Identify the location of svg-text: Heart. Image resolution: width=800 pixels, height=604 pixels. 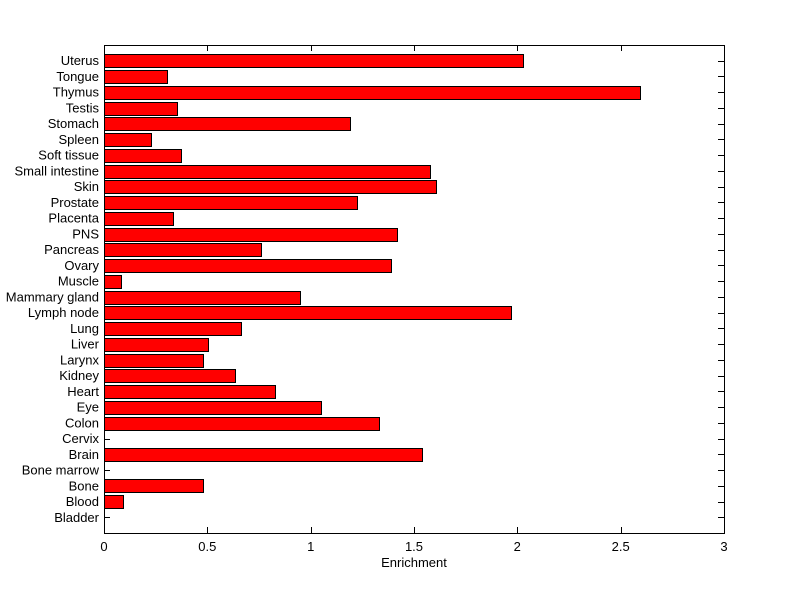
(83, 391).